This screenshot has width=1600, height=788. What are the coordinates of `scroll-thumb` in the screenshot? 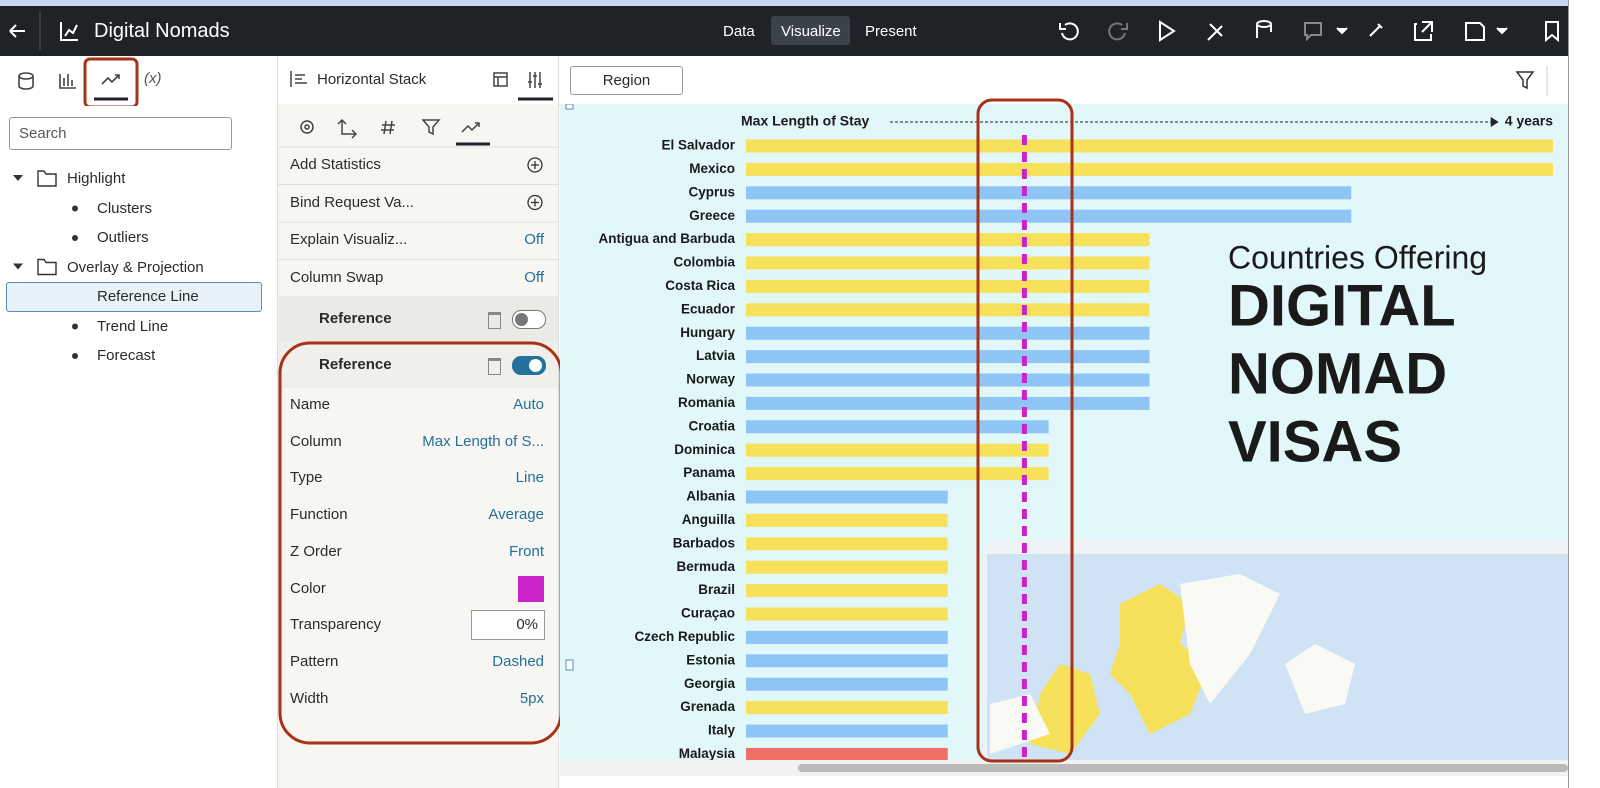 It's located at (1183, 768).